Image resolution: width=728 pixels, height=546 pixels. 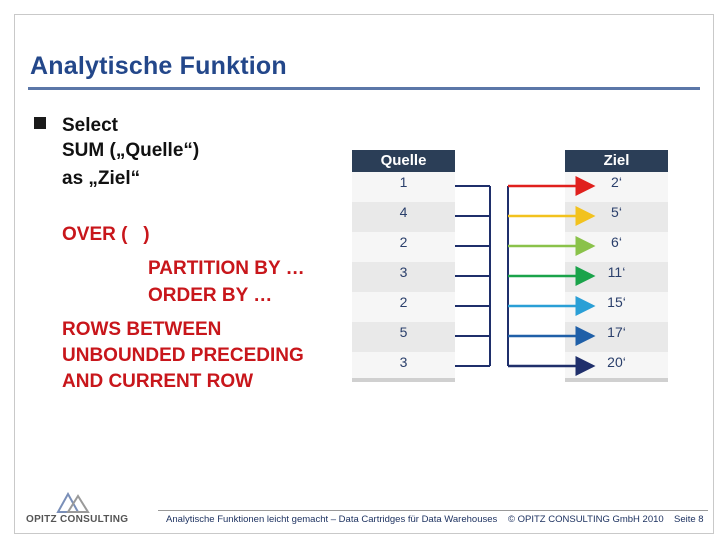 What do you see at coordinates (158, 66) in the screenshot?
I see `slide-title: Analytische Funktion` at bounding box center [158, 66].